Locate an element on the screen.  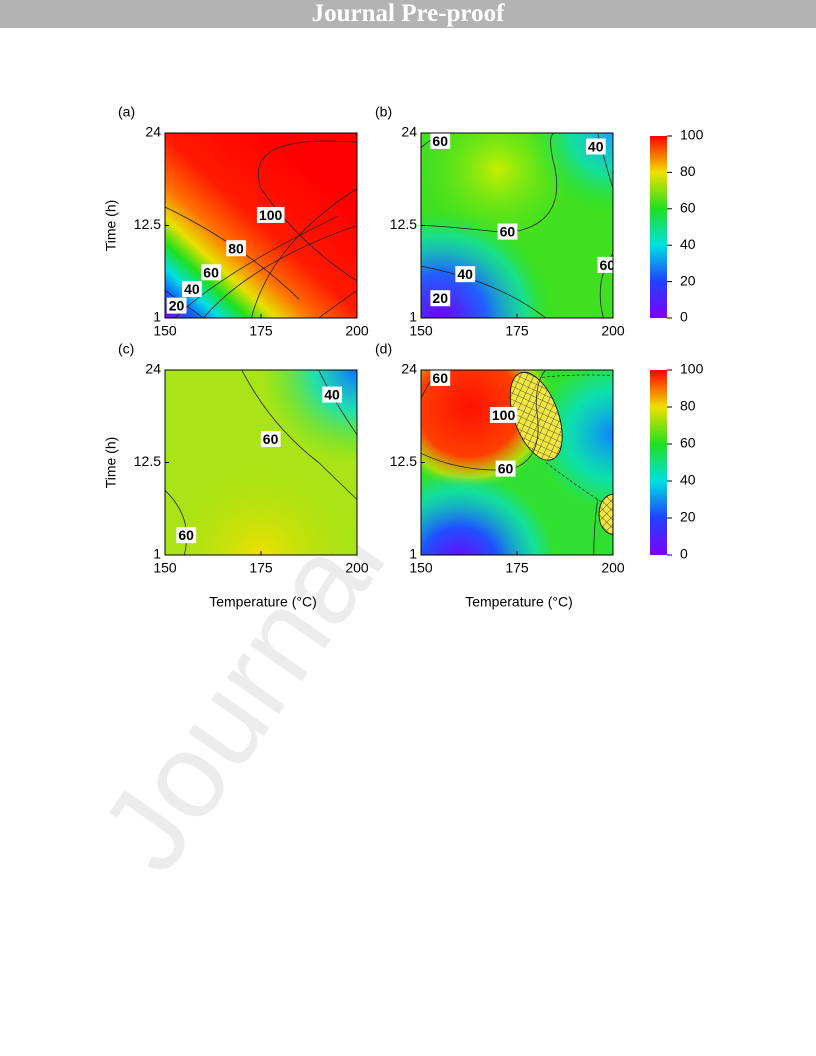
panel-label: (d) is located at coordinates (383, 349).